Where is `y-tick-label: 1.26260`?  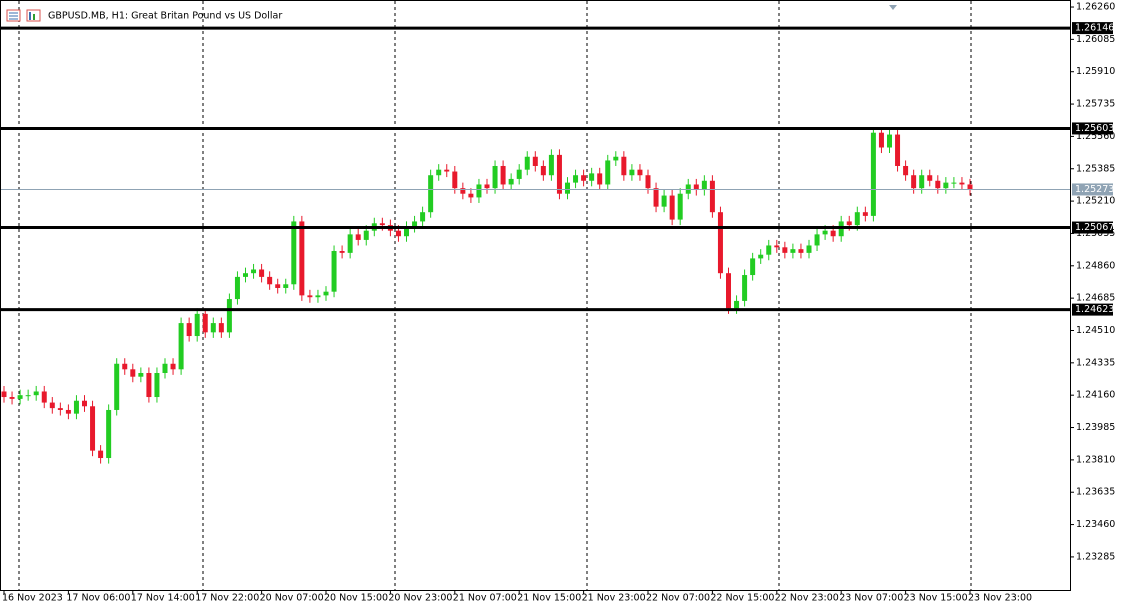
y-tick-label: 1.26260 is located at coordinates (1095, 7).